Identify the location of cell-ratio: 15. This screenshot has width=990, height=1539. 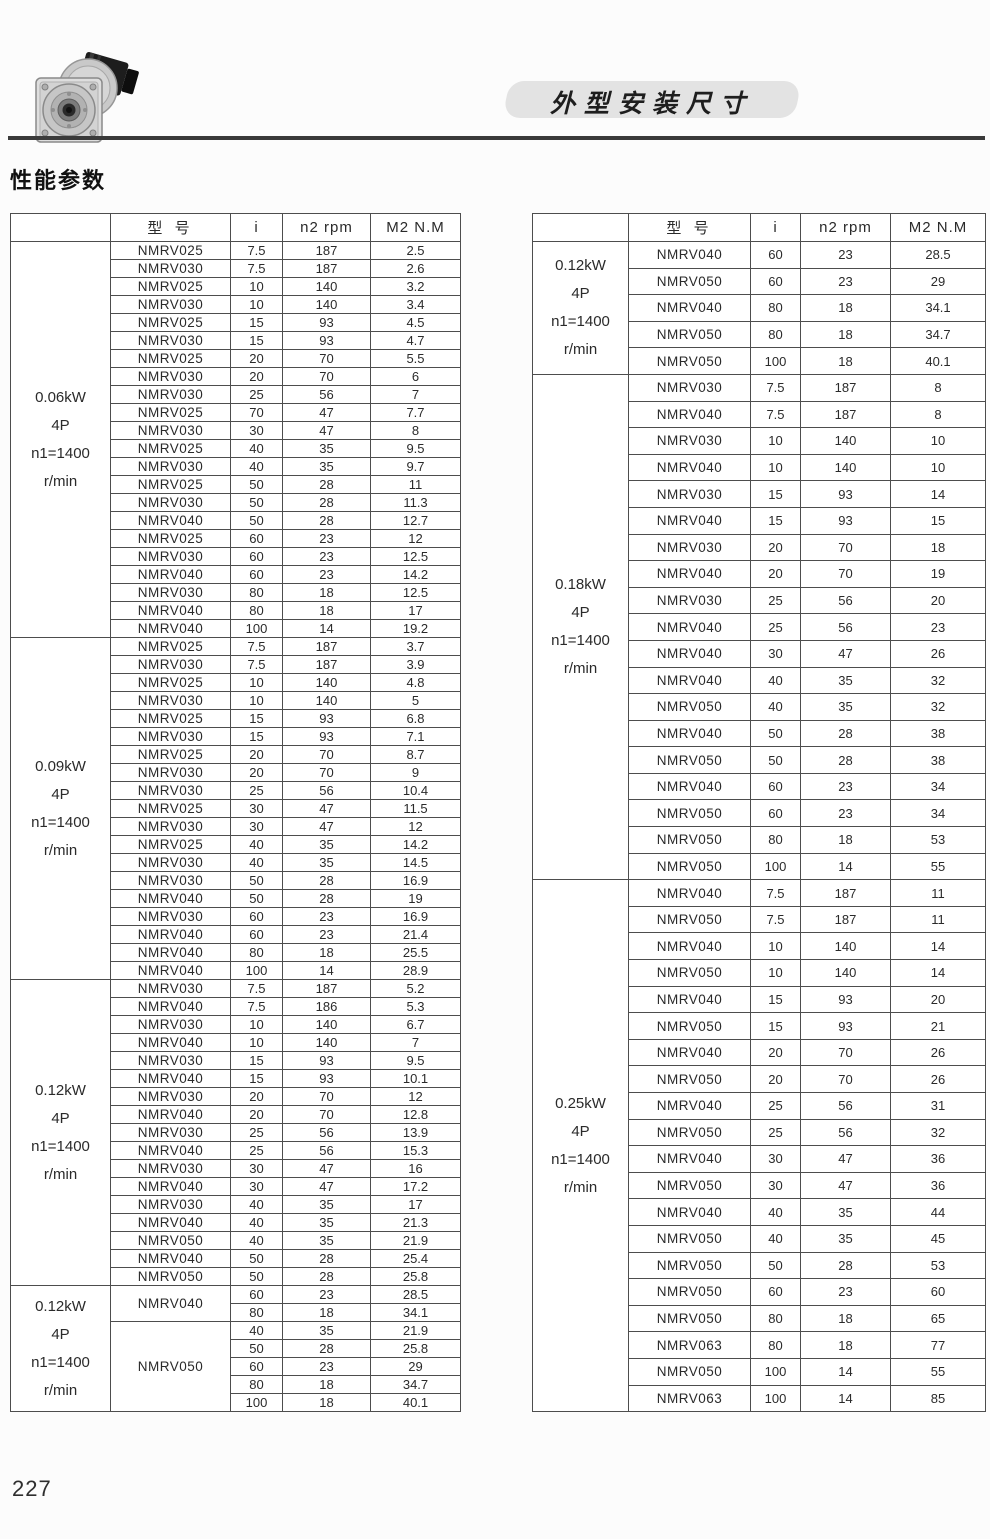
(256, 1060).